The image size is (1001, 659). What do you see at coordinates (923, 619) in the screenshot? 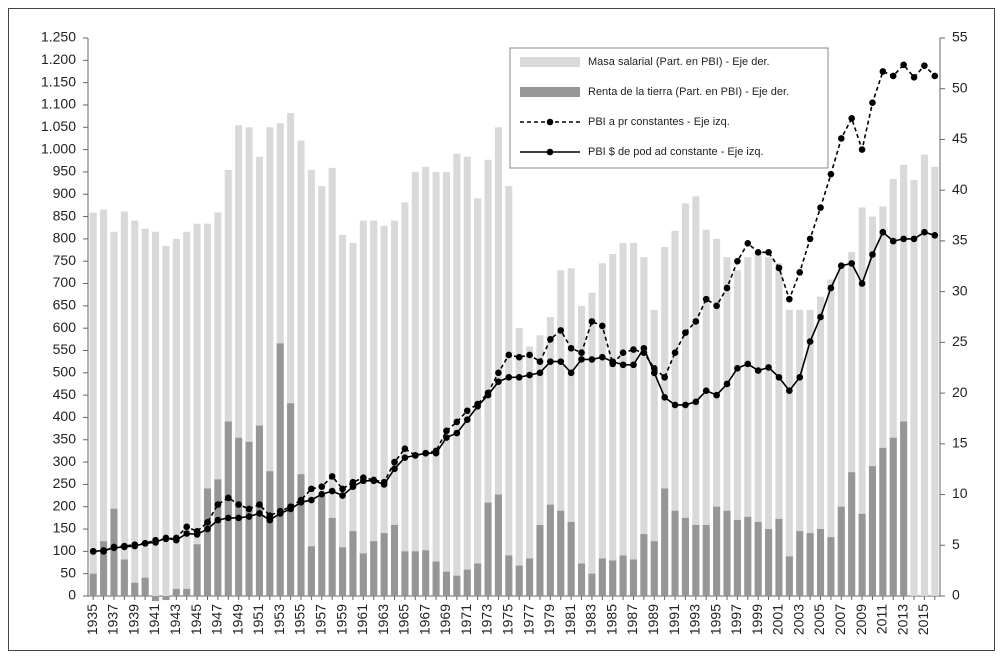
I see `x-tick-label: 2015` at bounding box center [923, 619].